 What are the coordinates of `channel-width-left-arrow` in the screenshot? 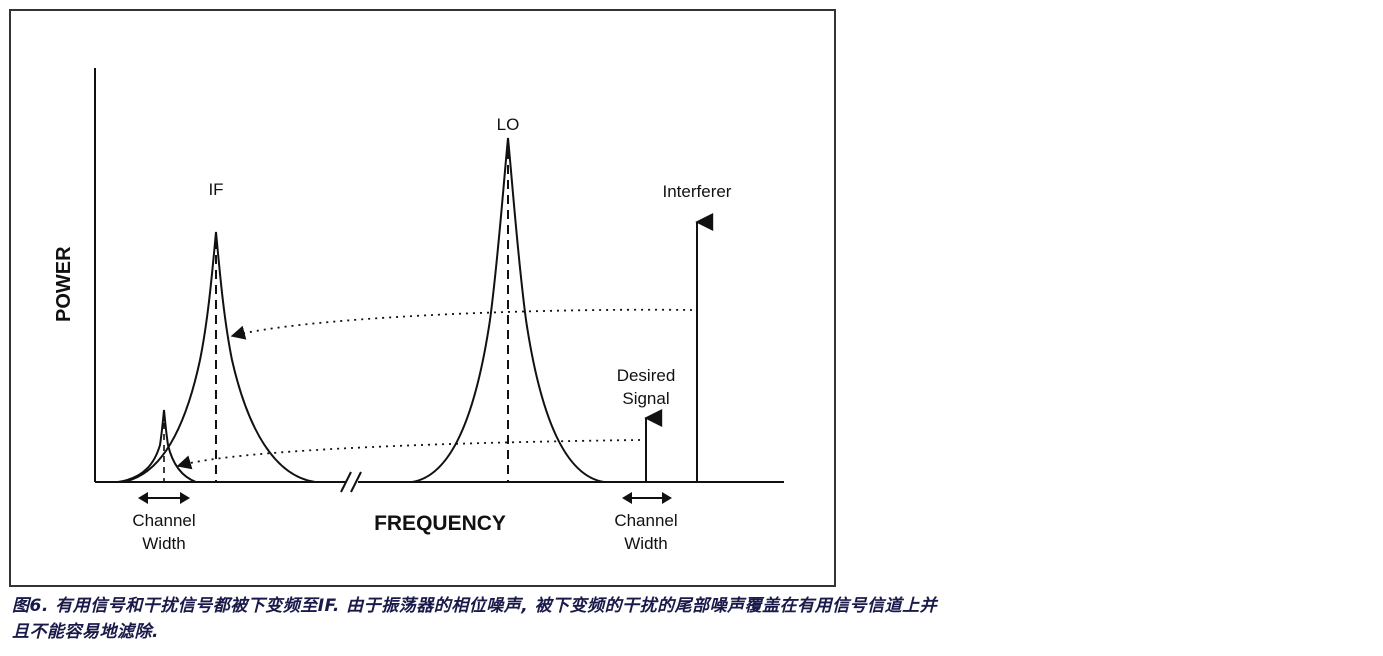 It's located at (164, 498).